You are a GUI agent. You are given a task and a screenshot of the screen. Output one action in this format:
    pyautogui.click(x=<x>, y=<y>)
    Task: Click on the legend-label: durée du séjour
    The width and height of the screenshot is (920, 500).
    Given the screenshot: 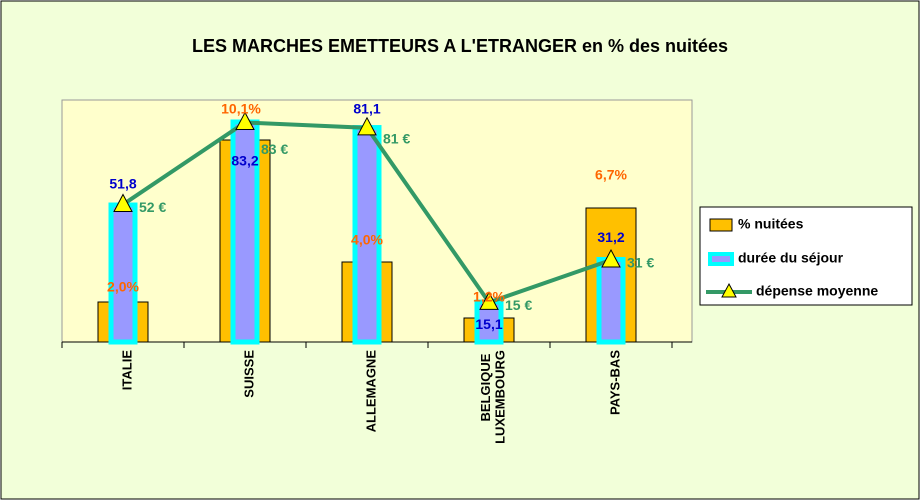 What is the action you would take?
    pyautogui.click(x=791, y=258)
    